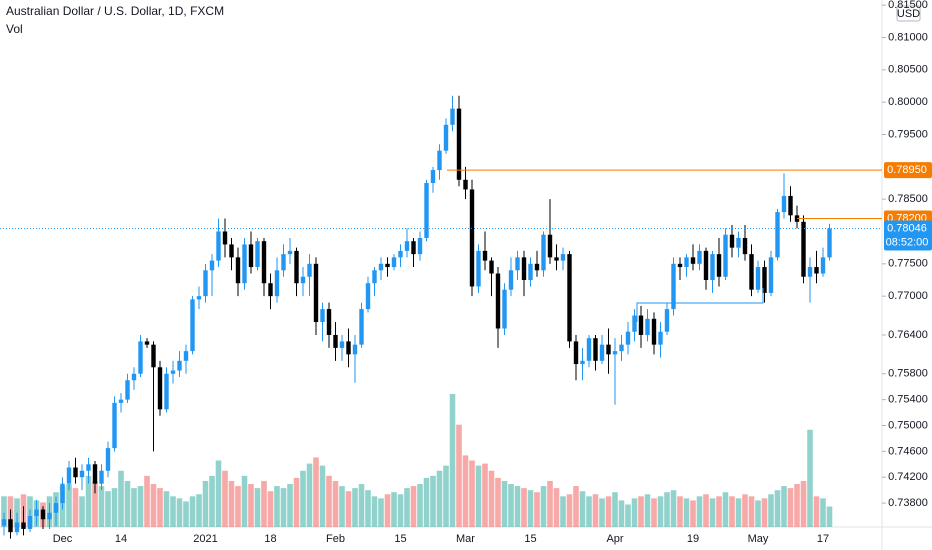 The image size is (932, 550). What do you see at coordinates (205, 539) in the screenshot?
I see `x-tick-label: 2021` at bounding box center [205, 539].